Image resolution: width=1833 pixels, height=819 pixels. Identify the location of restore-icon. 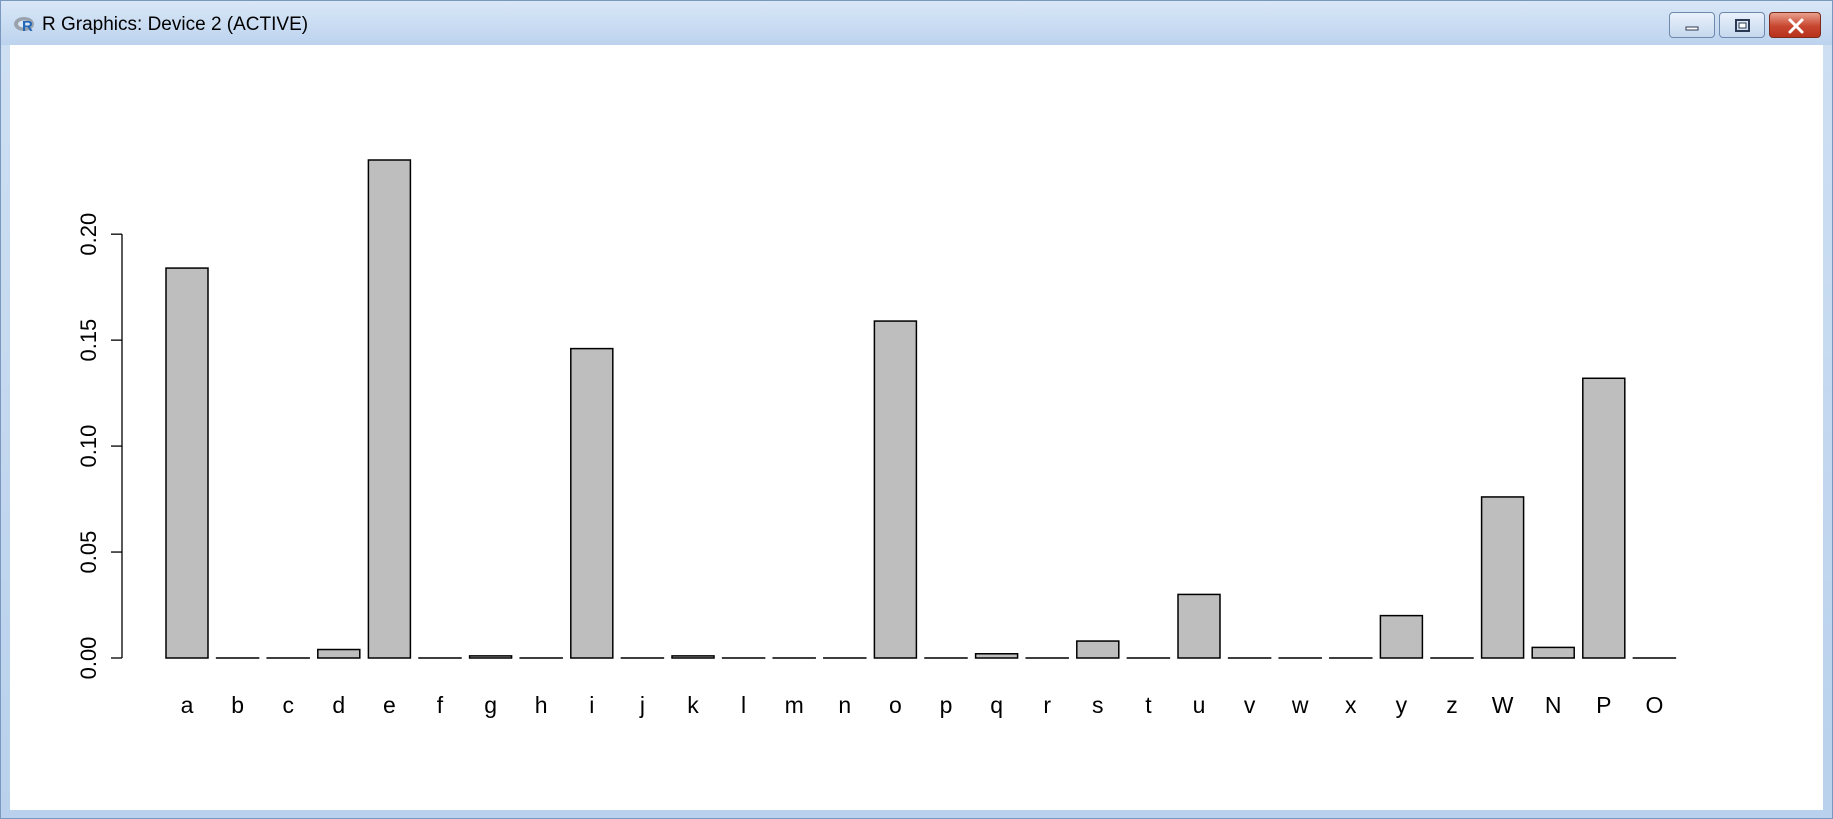
(1742, 25).